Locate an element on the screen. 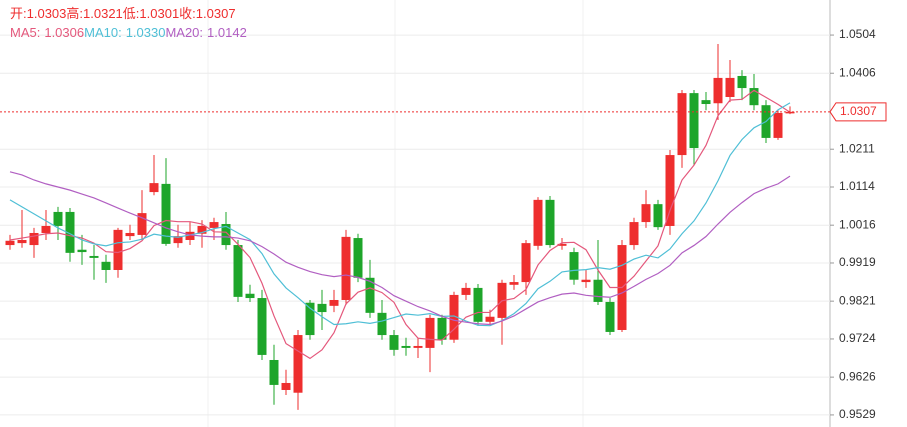  y-tick-label: 0.9626 is located at coordinates (857, 376).